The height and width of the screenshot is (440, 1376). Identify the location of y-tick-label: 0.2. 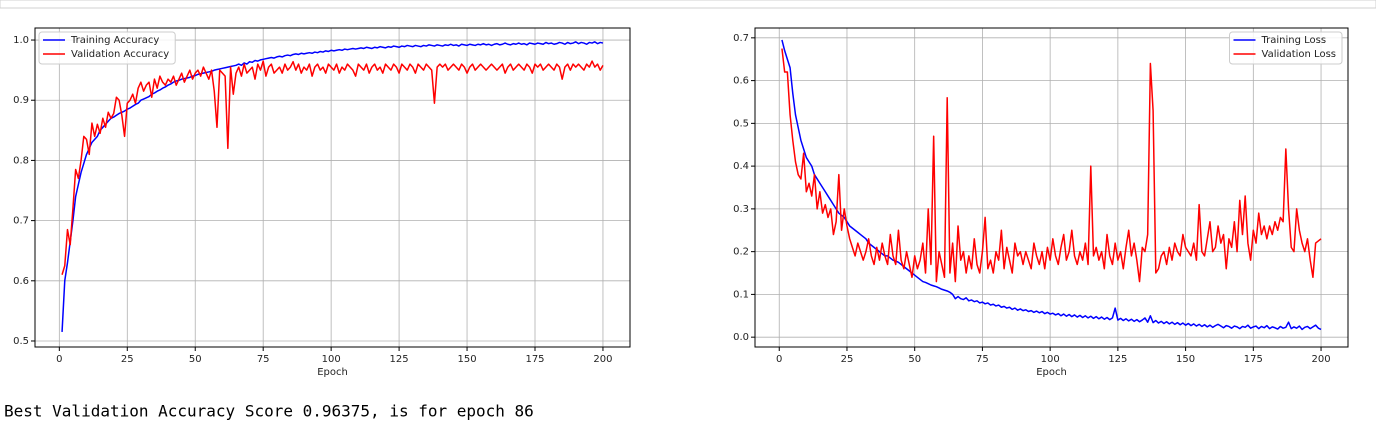
(741, 252).